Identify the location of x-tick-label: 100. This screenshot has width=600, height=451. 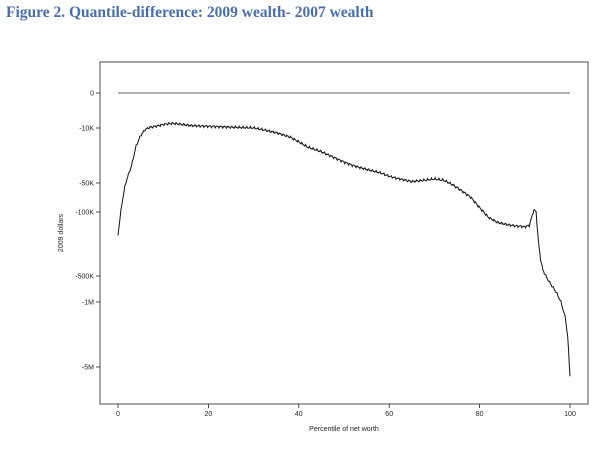
(570, 414).